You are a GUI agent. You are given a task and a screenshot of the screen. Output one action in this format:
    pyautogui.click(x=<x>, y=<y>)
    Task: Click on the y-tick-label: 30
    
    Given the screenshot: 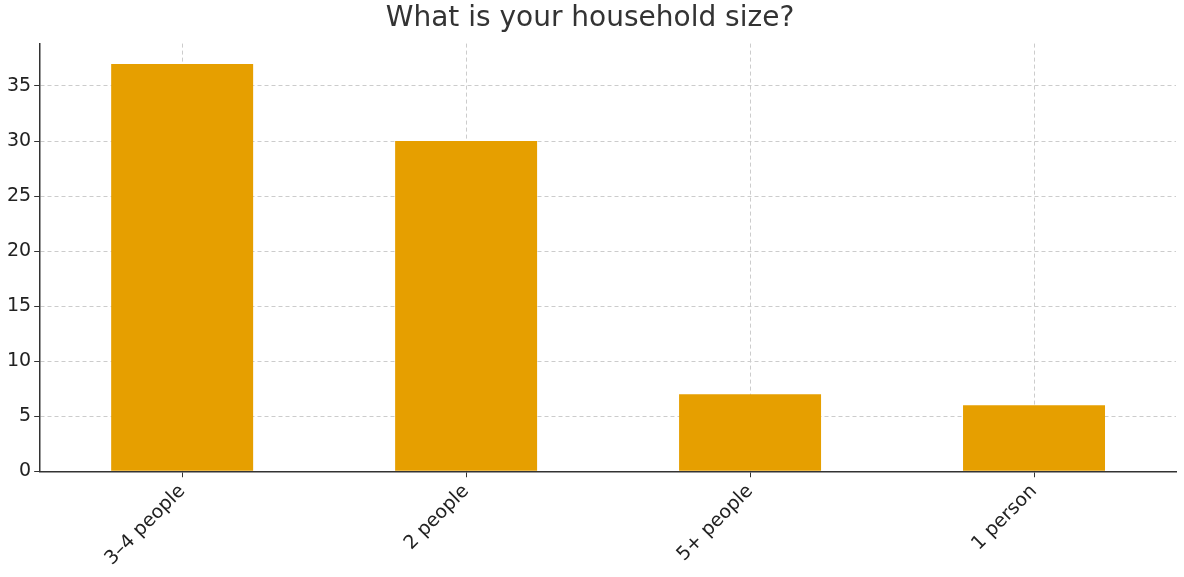 What is the action you would take?
    pyautogui.click(x=19, y=138)
    